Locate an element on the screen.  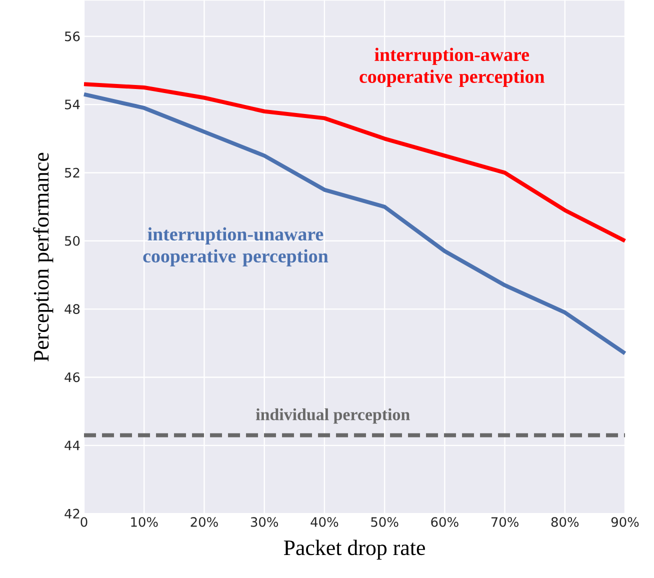
x-tick-label: 50% is located at coordinates (384, 522).